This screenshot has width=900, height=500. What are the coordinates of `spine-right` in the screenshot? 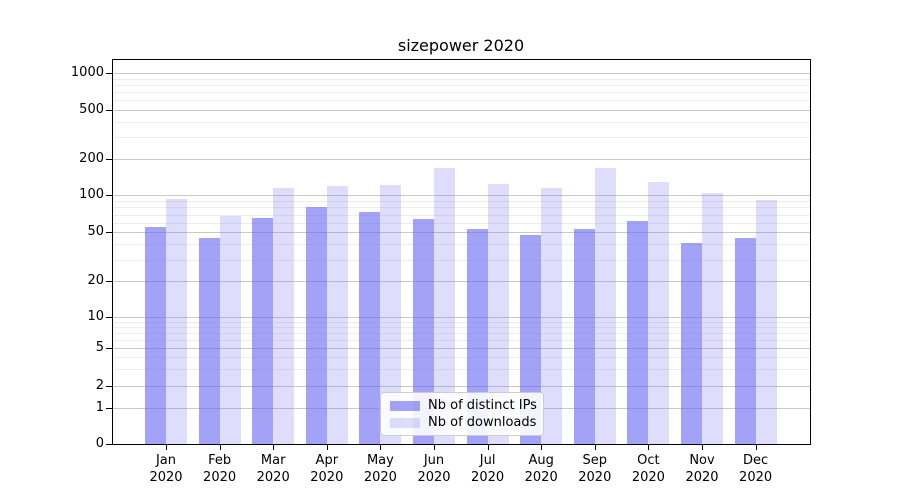 It's located at (810, 252).